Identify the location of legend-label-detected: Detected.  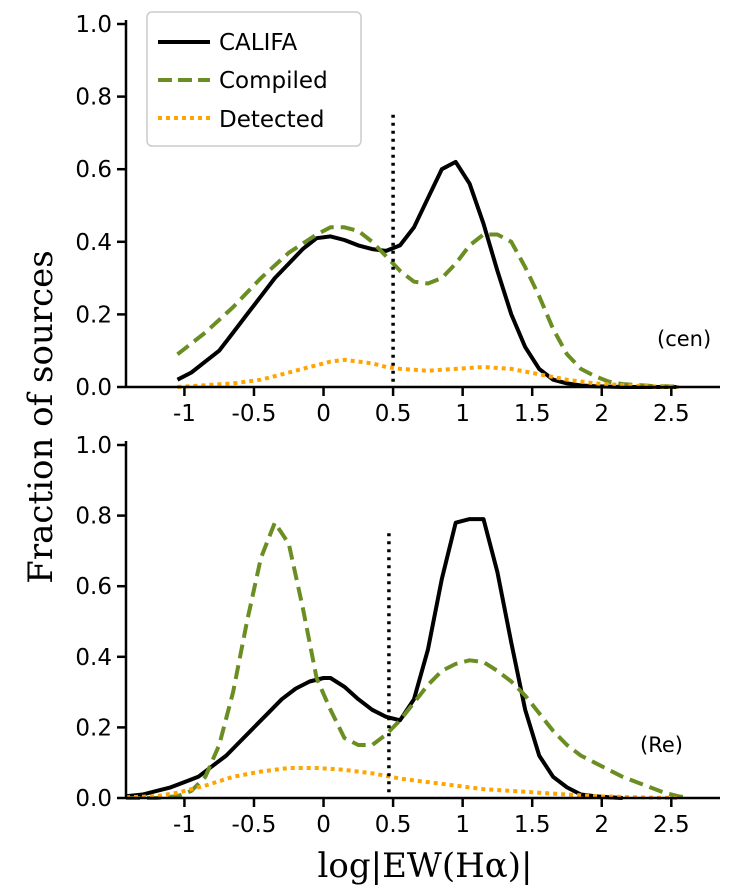
(271, 120).